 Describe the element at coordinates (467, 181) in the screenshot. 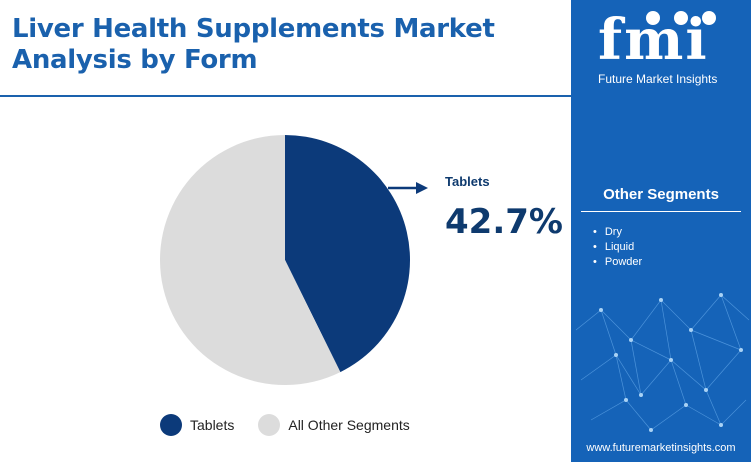

I see `callout-label: Tablets` at that location.